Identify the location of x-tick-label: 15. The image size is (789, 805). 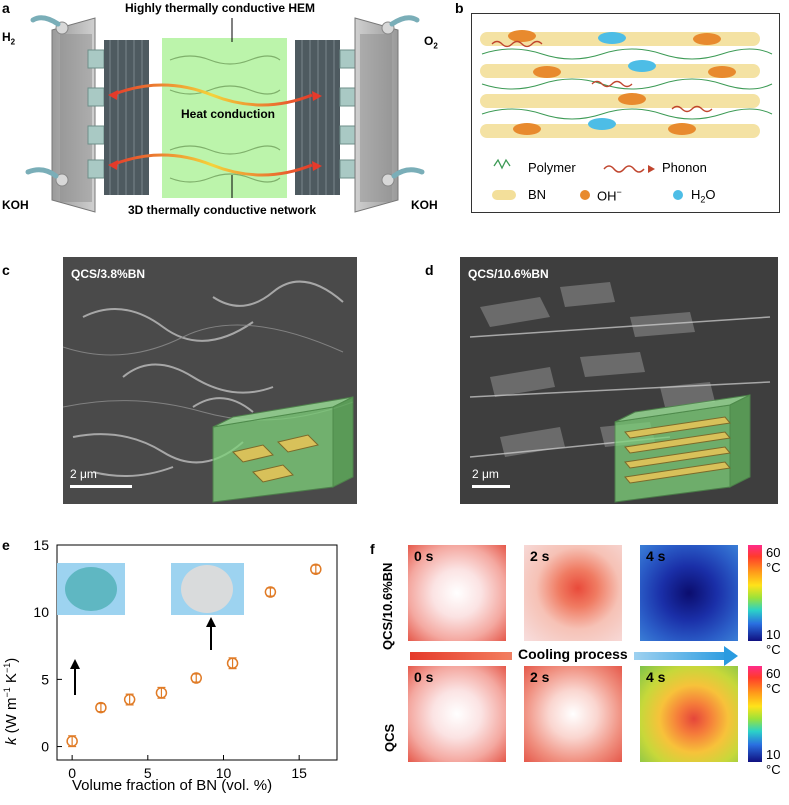
(299, 773).